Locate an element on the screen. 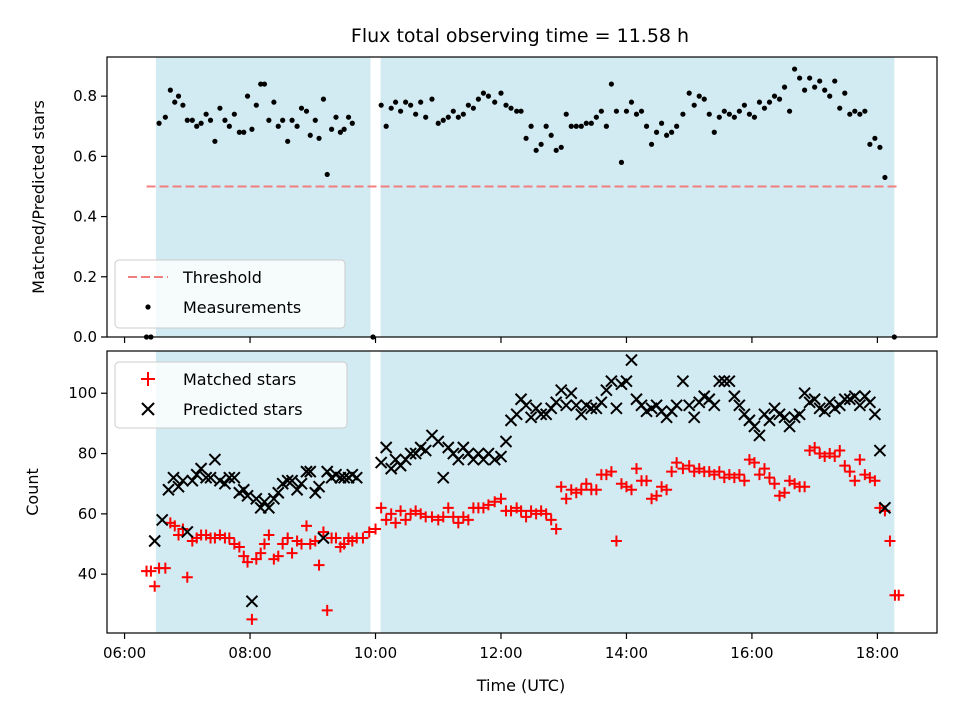 This screenshot has height=720, width=960. legend-predicted-swatch is located at coordinates (148, 409).